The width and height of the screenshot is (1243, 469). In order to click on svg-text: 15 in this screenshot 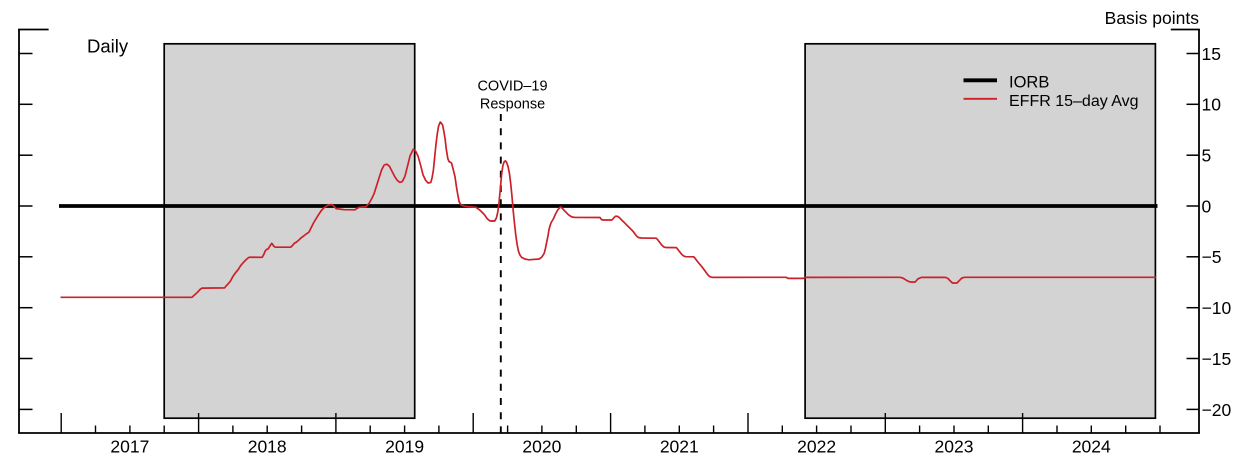, I will do `click(1211, 54)`.